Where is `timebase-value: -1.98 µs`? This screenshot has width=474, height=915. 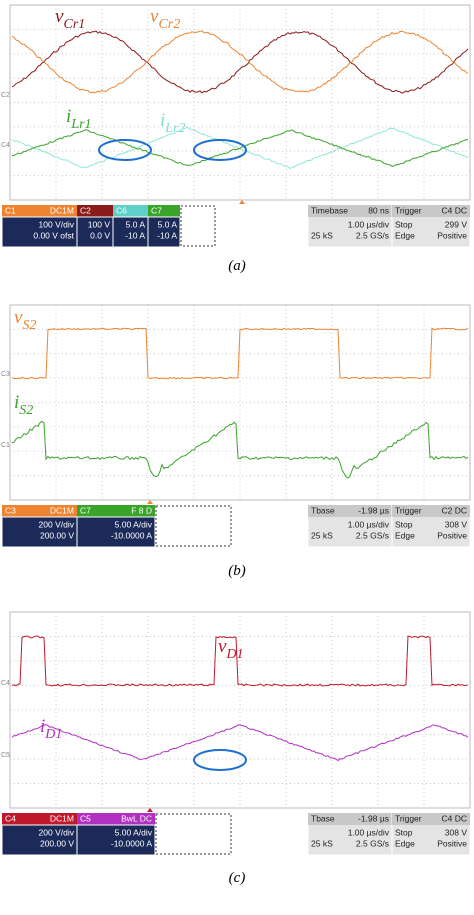 timebase-value: -1.98 µs is located at coordinates (373, 510).